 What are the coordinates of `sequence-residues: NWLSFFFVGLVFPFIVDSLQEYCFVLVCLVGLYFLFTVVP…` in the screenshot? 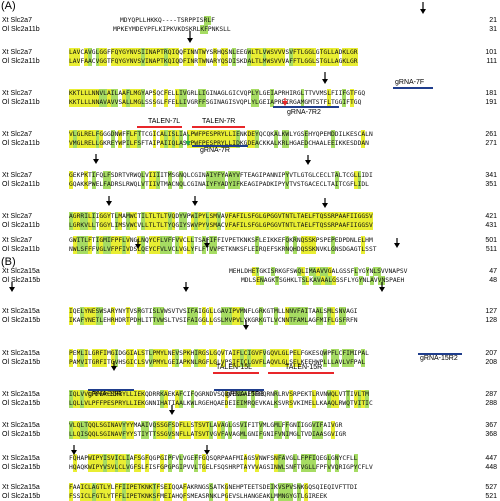 It's located at (223, 249).